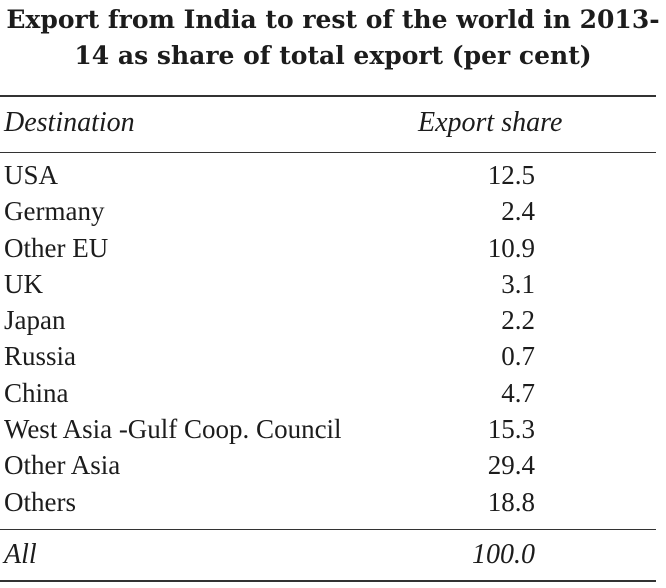 This screenshot has height=588, width=666. What do you see at coordinates (328, 211) in the screenshot?
I see `table-row: Germany 2.4` at bounding box center [328, 211].